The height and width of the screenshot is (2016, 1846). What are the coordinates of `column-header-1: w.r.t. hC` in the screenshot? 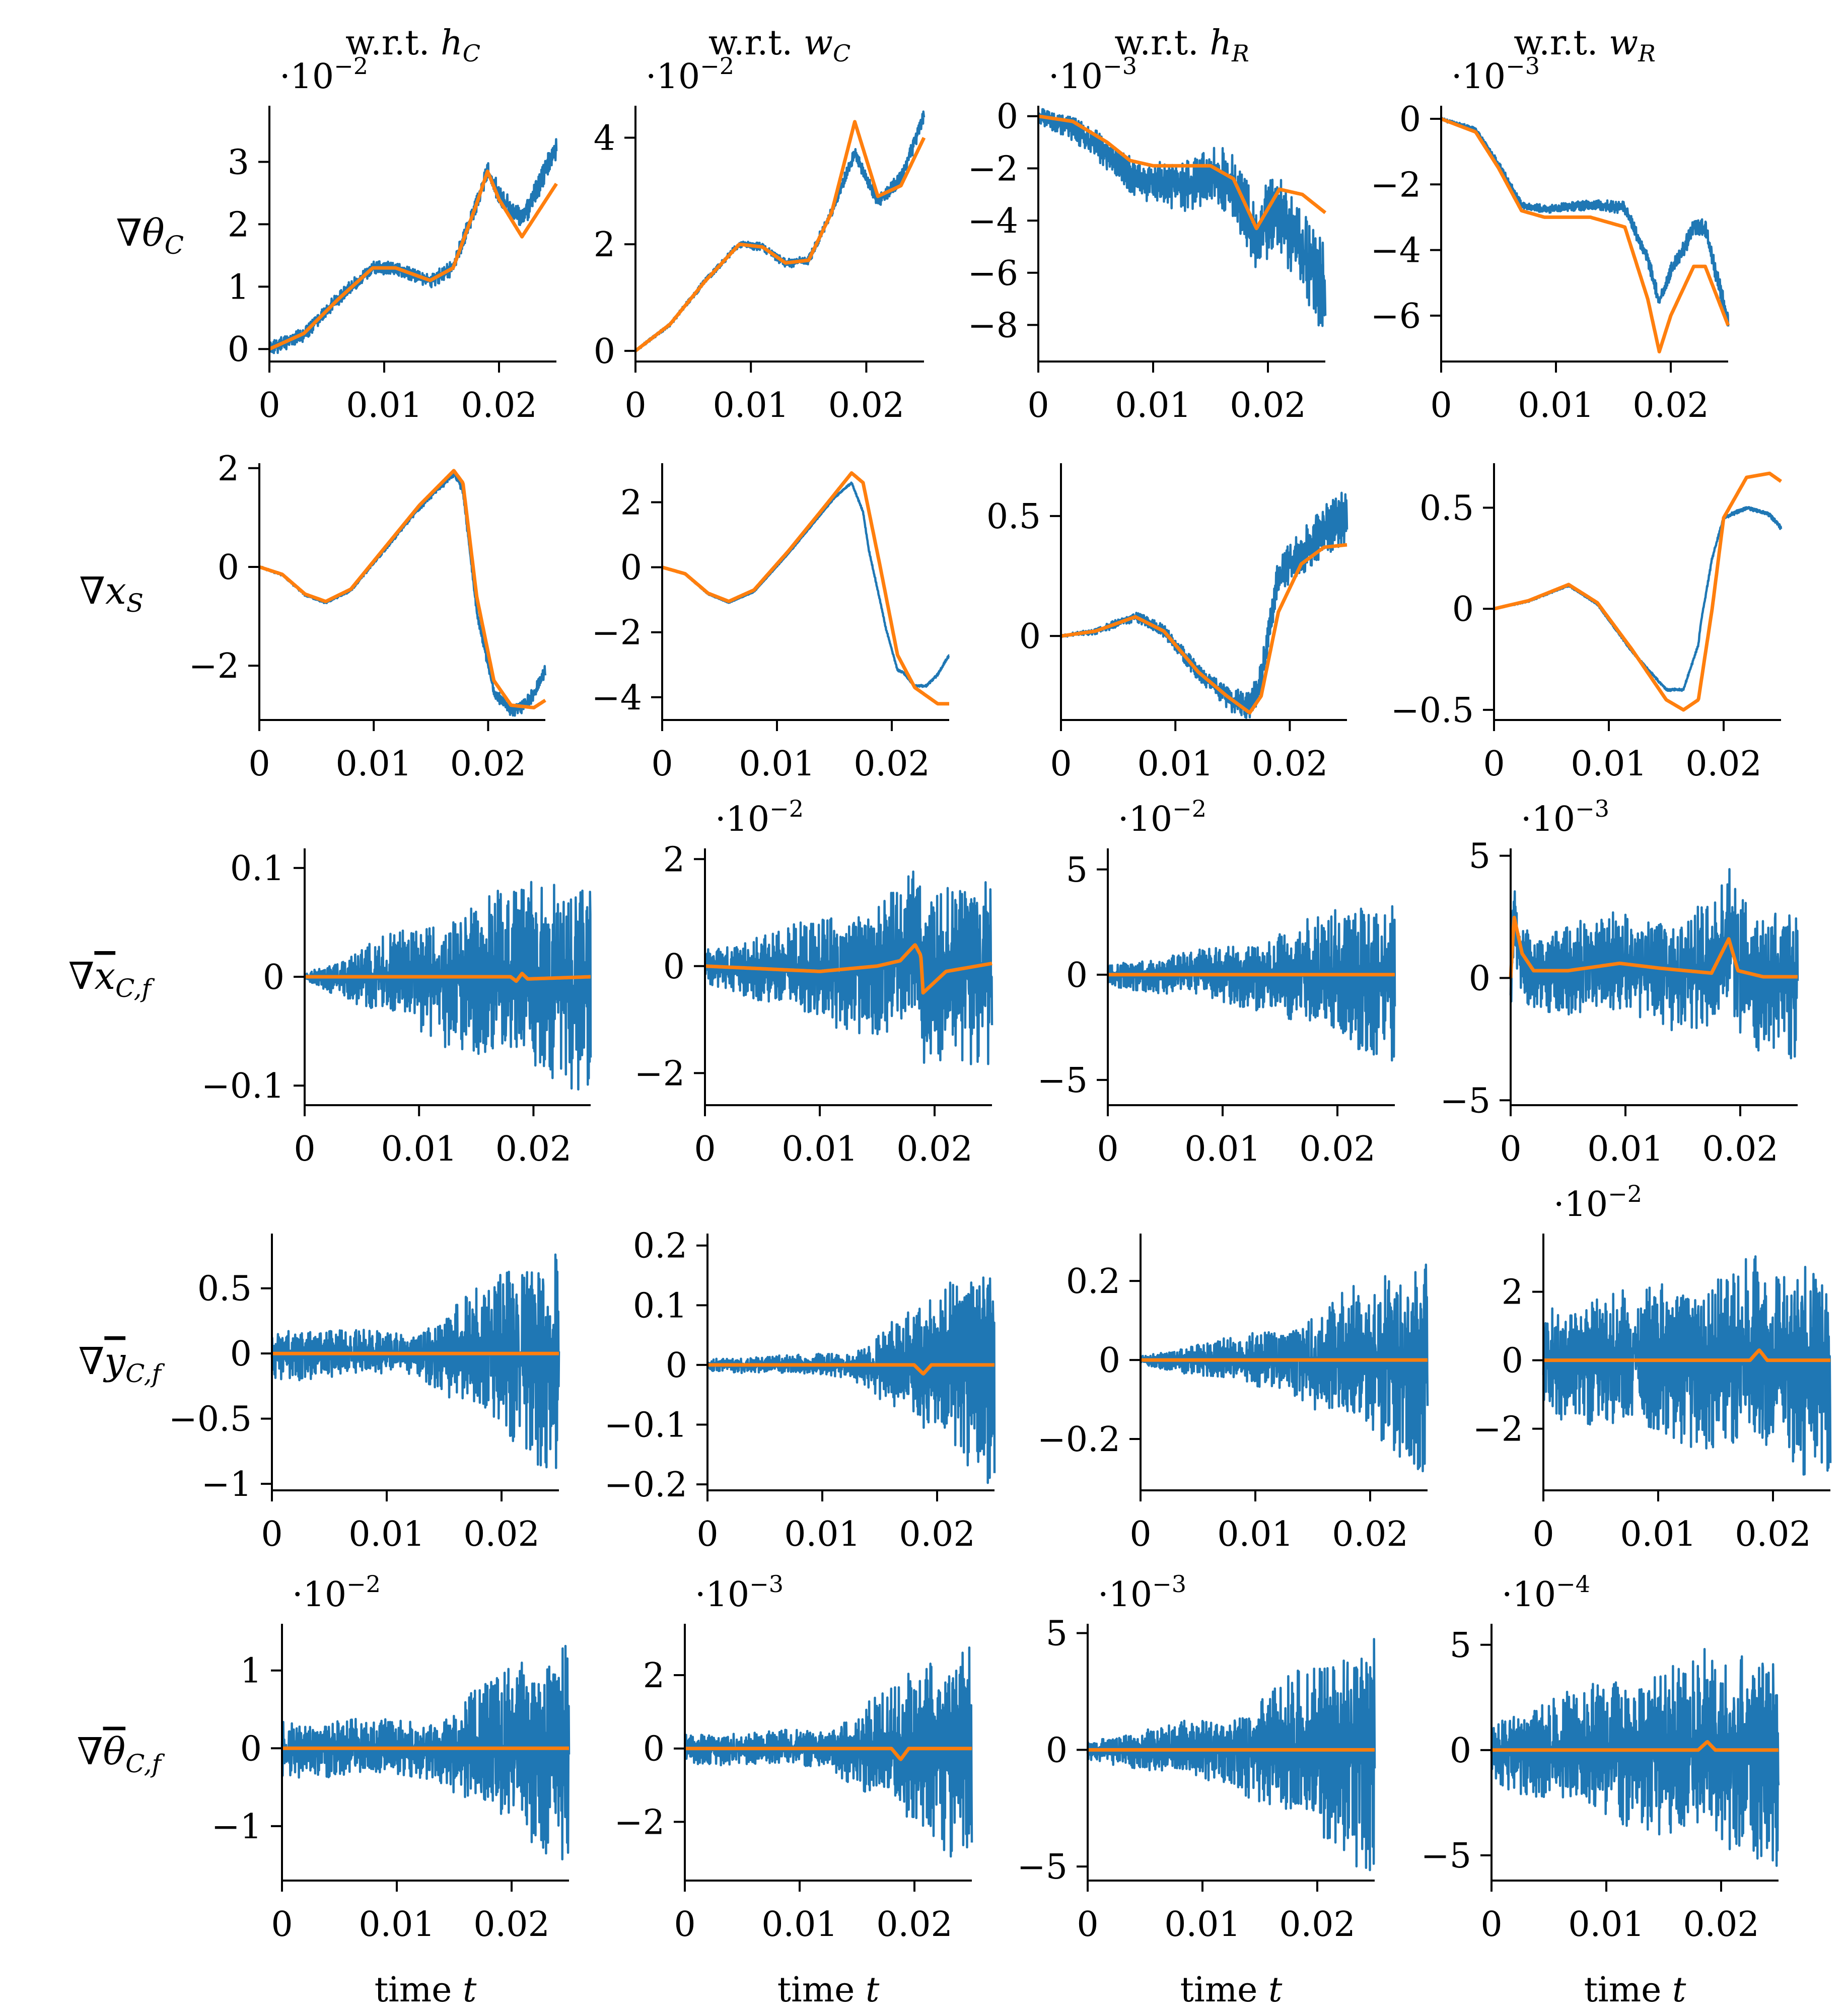 It's located at (412, 45).